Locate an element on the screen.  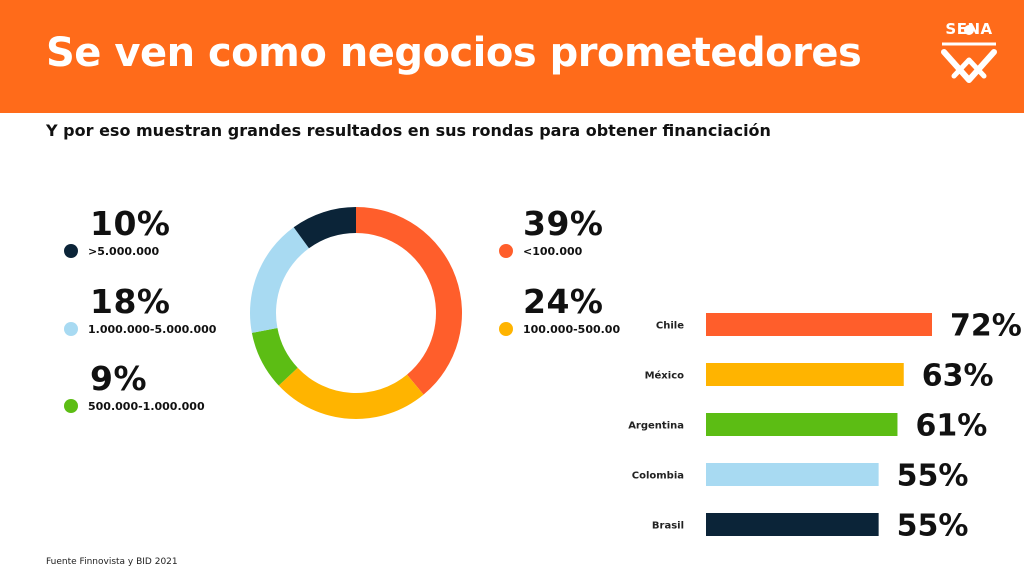
bar-category-label: México is located at coordinates (665, 376).